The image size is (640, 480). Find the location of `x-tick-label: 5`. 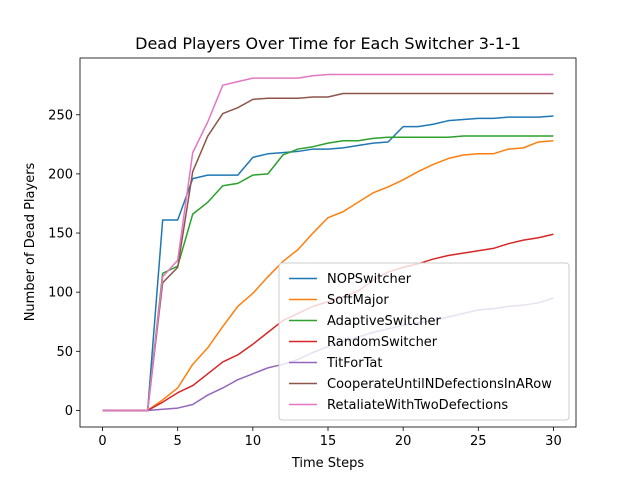

x-tick-label: 5 is located at coordinates (178, 441).